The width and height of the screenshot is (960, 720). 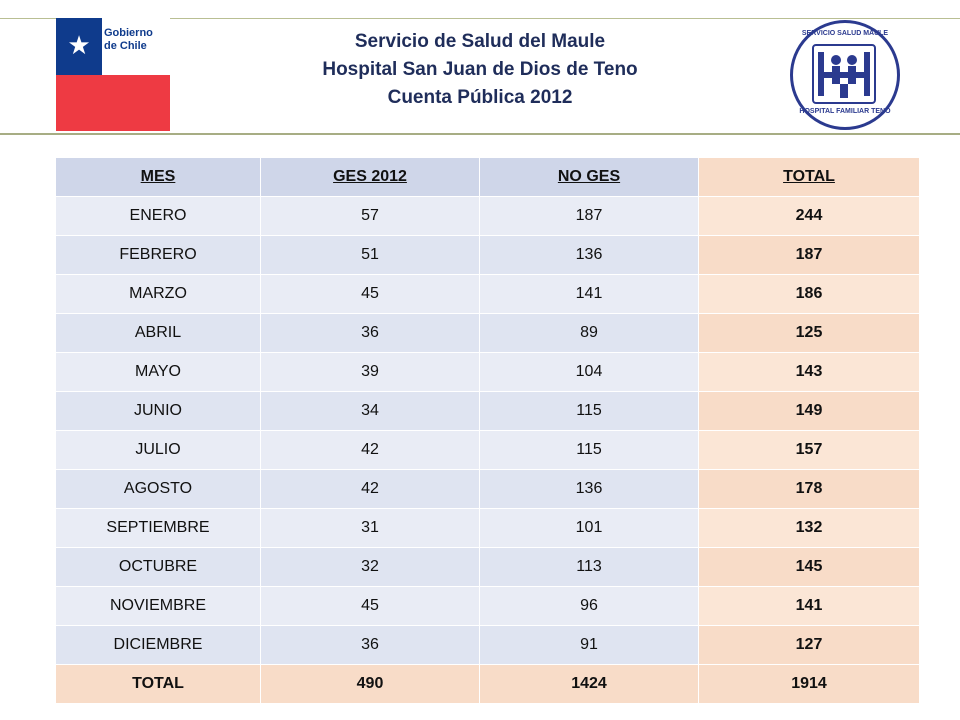 What do you see at coordinates (158, 450) in the screenshot?
I see `cell-mes: JULIO` at bounding box center [158, 450].